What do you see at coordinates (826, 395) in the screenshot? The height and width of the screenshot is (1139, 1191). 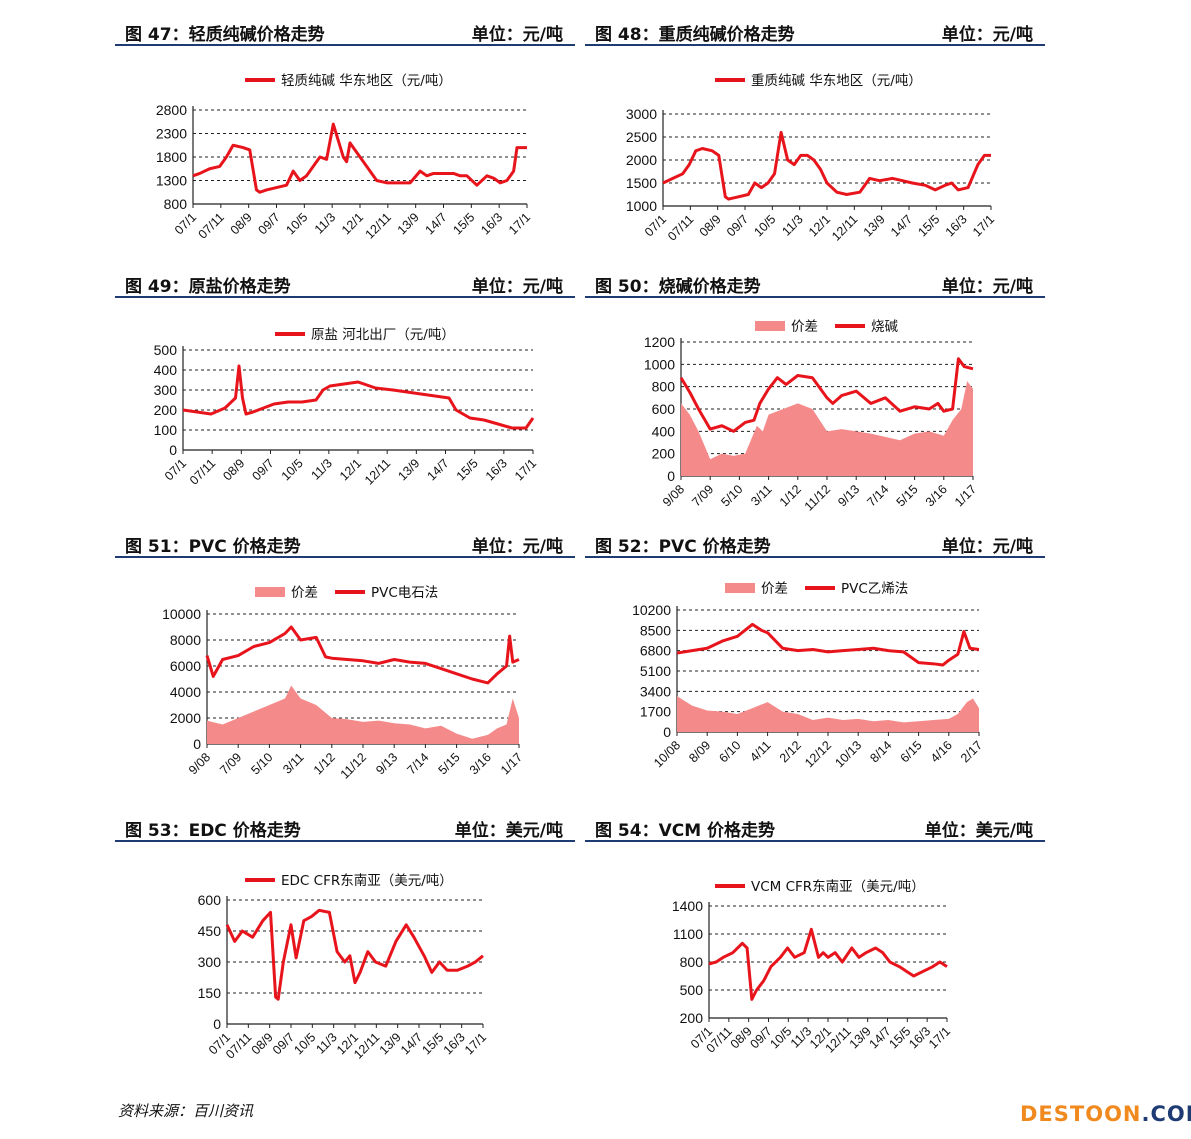 I see `series-line-烧碱` at bounding box center [826, 395].